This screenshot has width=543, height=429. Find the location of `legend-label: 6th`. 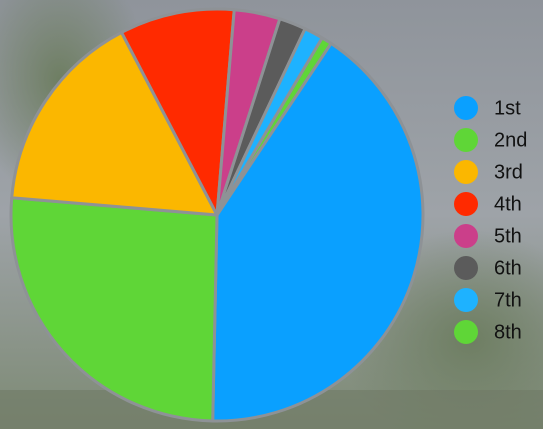

legend-label: 6th is located at coordinates (508, 268).